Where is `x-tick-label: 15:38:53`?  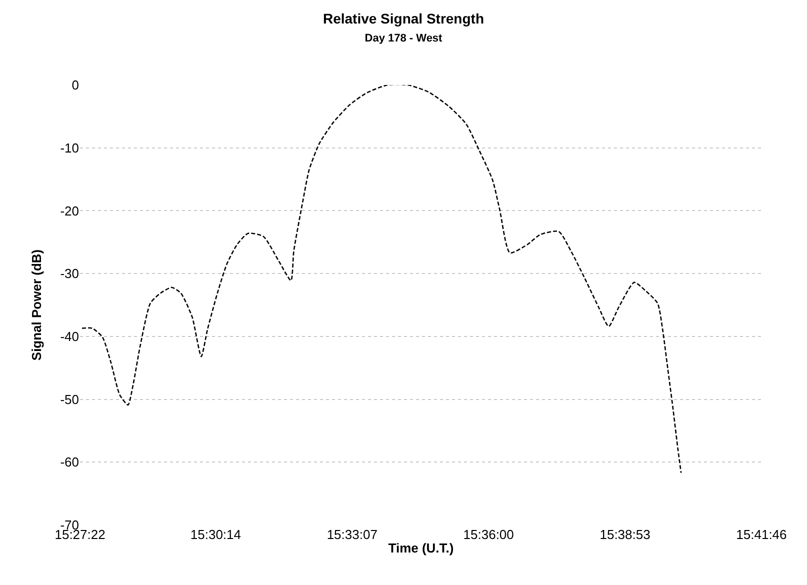
x-tick-label: 15:38:53 is located at coordinates (625, 534).